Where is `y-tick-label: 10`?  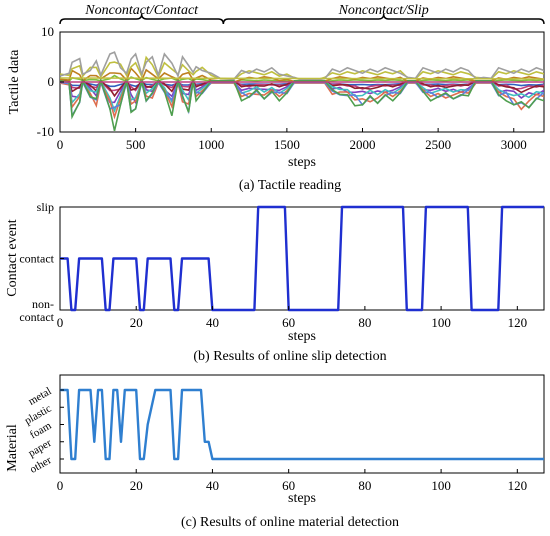 y-tick-label: 10 is located at coordinates (47, 31).